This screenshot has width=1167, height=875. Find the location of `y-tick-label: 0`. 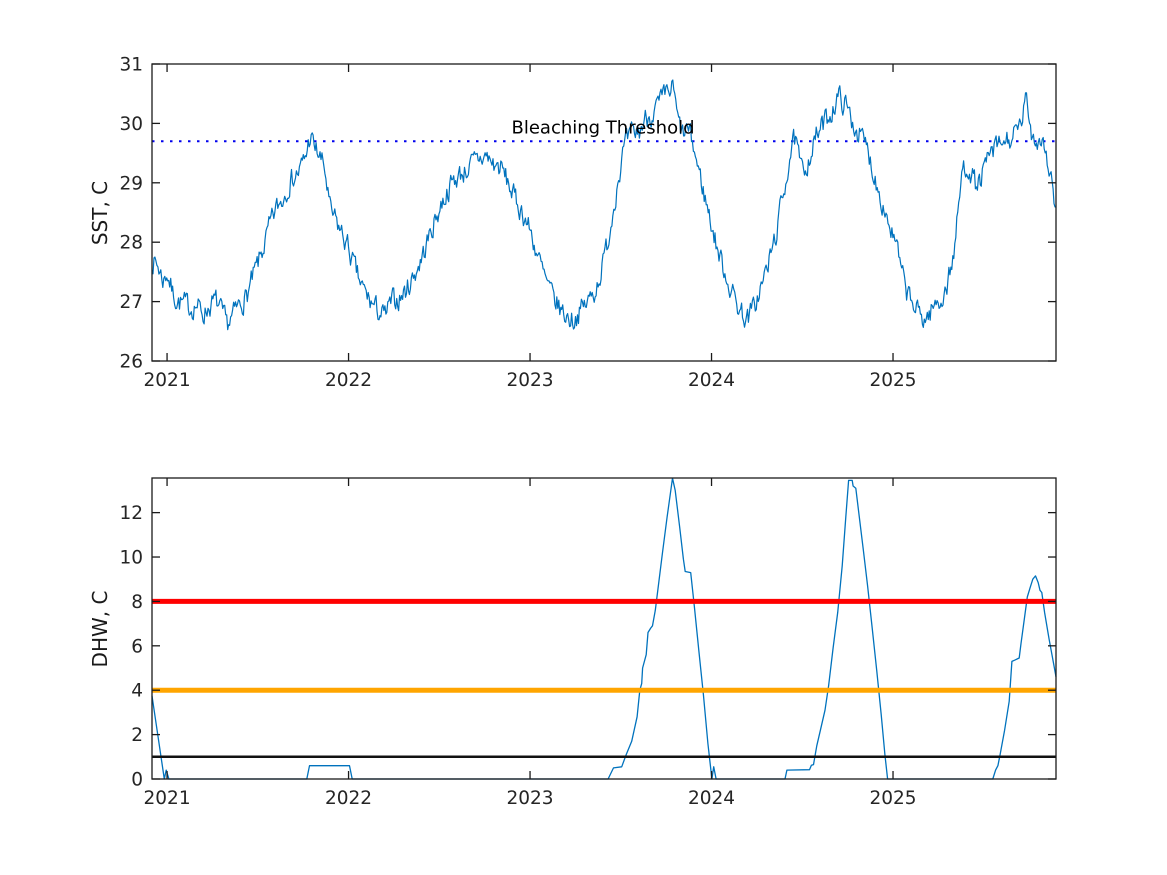

y-tick-label: 0 is located at coordinates (137, 780).